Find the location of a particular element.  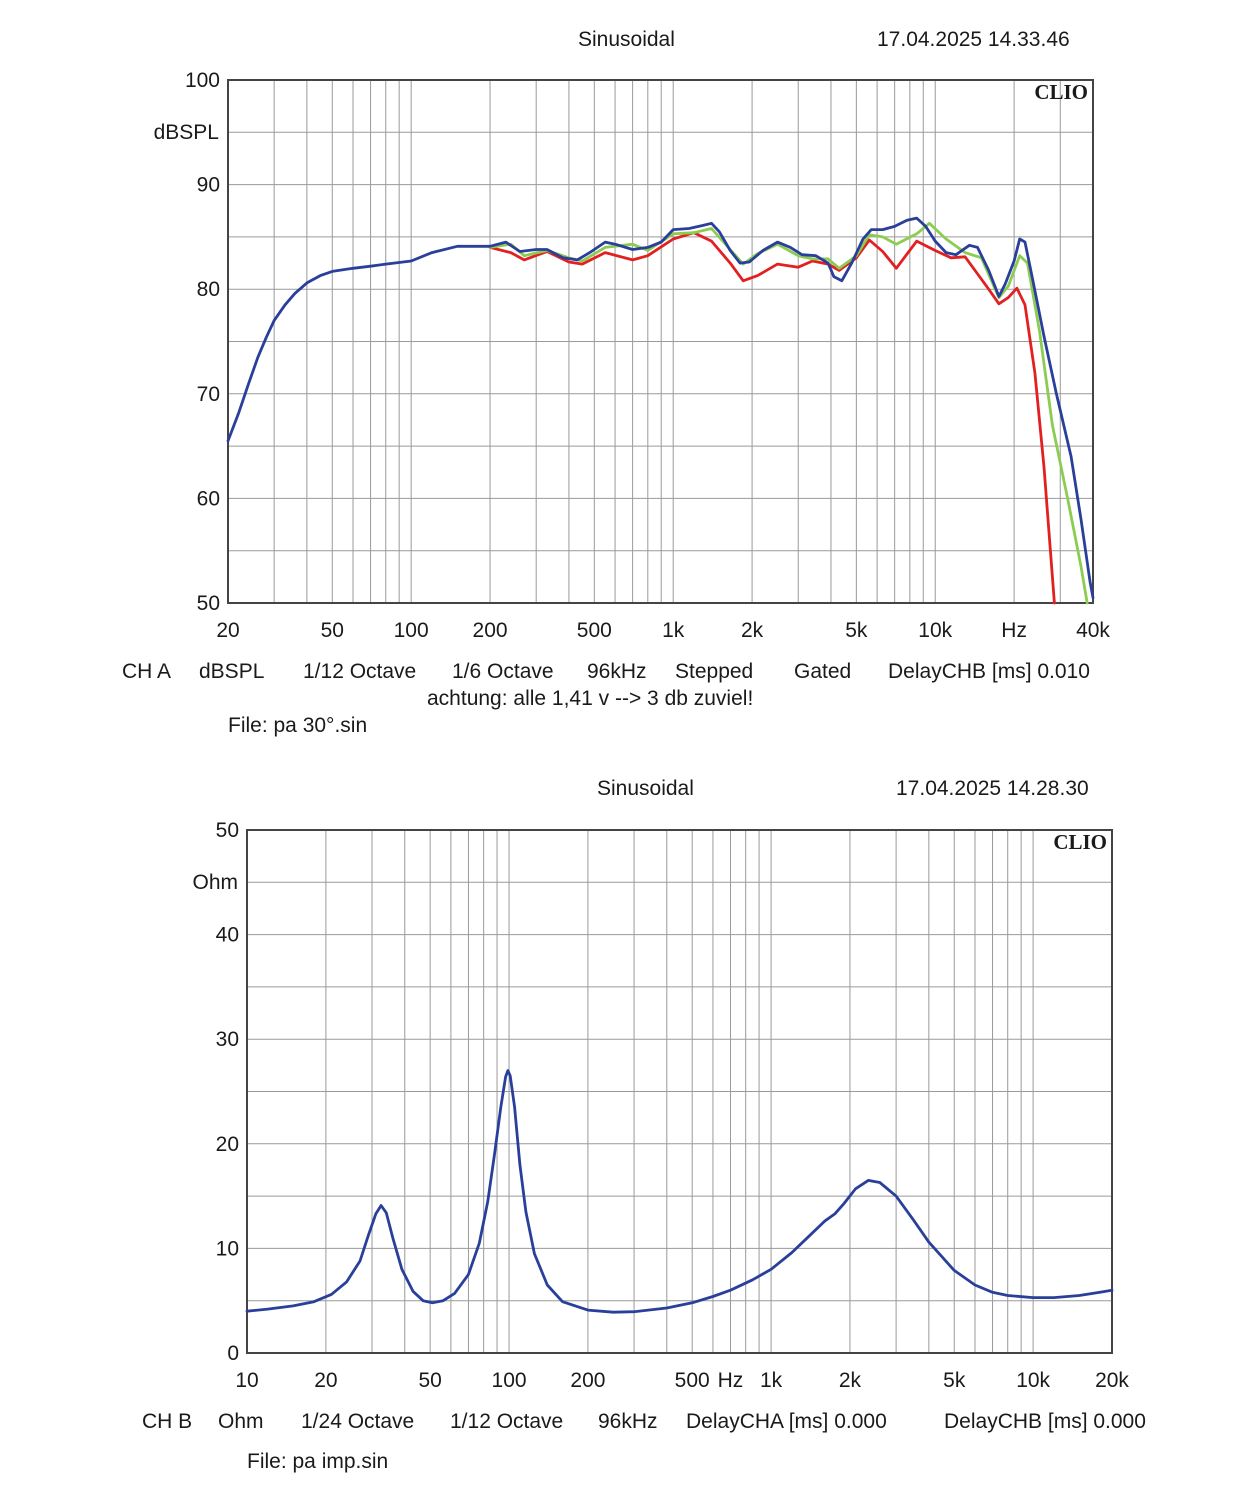

footer-smoothing-2: 1/12 Octave is located at coordinates (507, 1421).